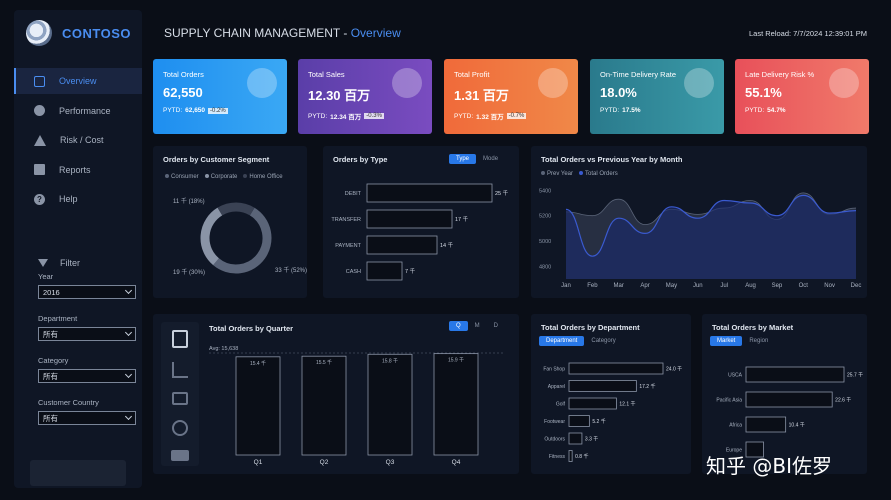 The width and height of the screenshot is (891, 500). Describe the element at coordinates (545, 217) in the screenshot. I see `y-tick-label: 5200` at that location.